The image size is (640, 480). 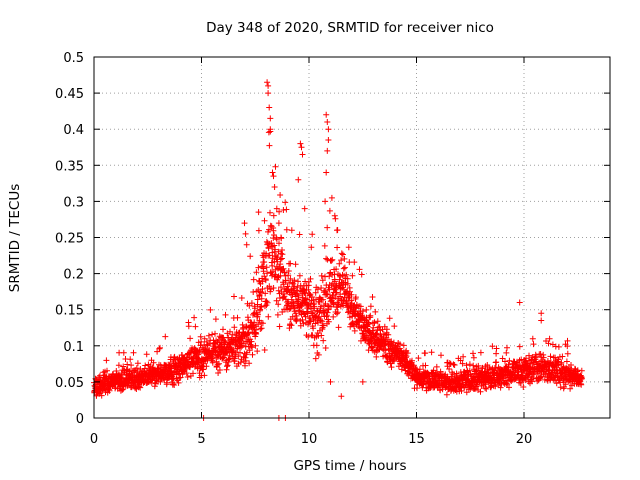 What do you see at coordinates (69, 94) in the screenshot?
I see `y-tick-label: 0.45` at bounding box center [69, 94].